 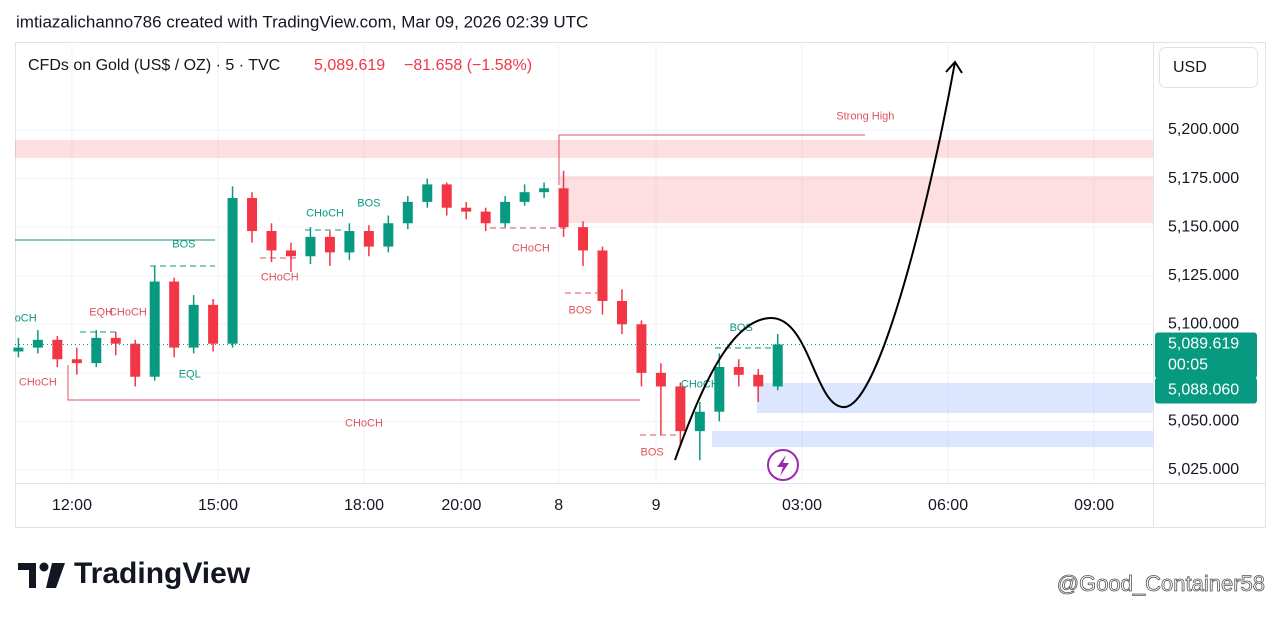 I want to click on symbol: CFDs on Gold (US$ / OZ) · 5 · TVC, so click(x=154, y=65).